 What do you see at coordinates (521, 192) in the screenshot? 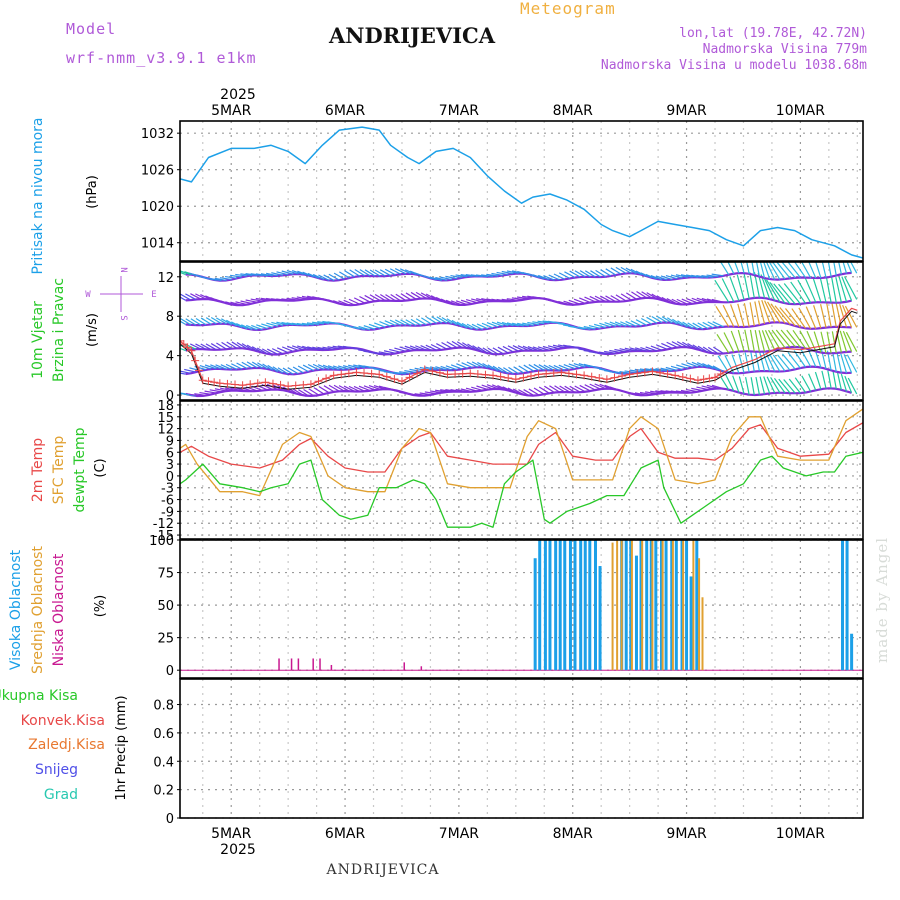
I see `pressure-line` at bounding box center [521, 192].